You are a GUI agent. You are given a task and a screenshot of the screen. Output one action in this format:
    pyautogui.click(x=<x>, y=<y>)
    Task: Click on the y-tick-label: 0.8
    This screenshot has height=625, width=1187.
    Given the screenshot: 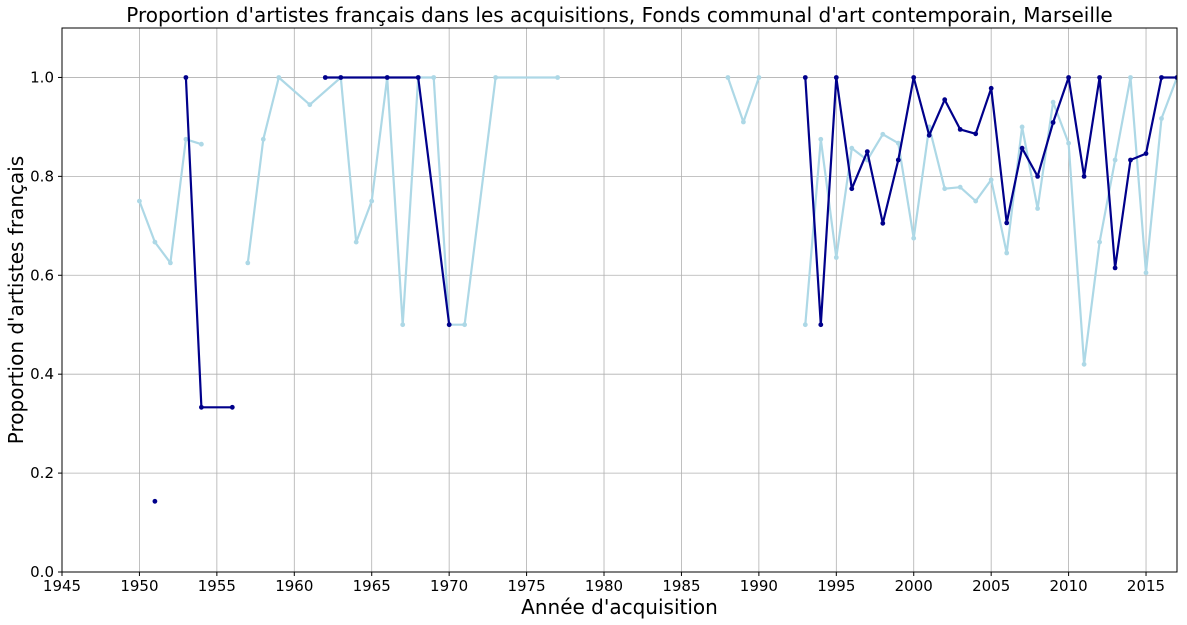 What is the action you would take?
    pyautogui.click(x=42, y=176)
    